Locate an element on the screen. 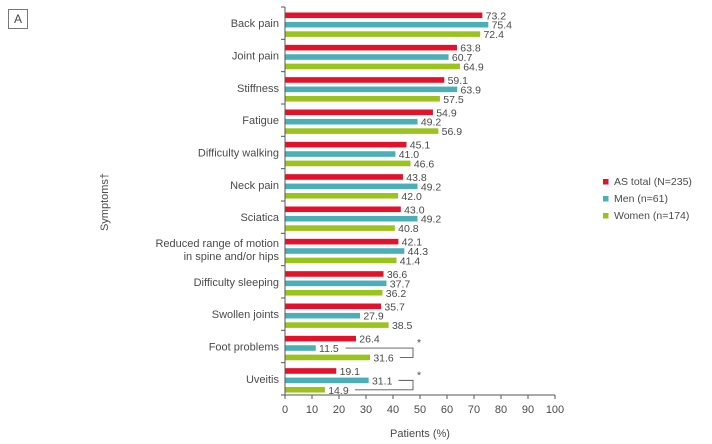 Image resolution: width=712 pixels, height=444 pixels. x-tick-label: 10 is located at coordinates (312, 410).